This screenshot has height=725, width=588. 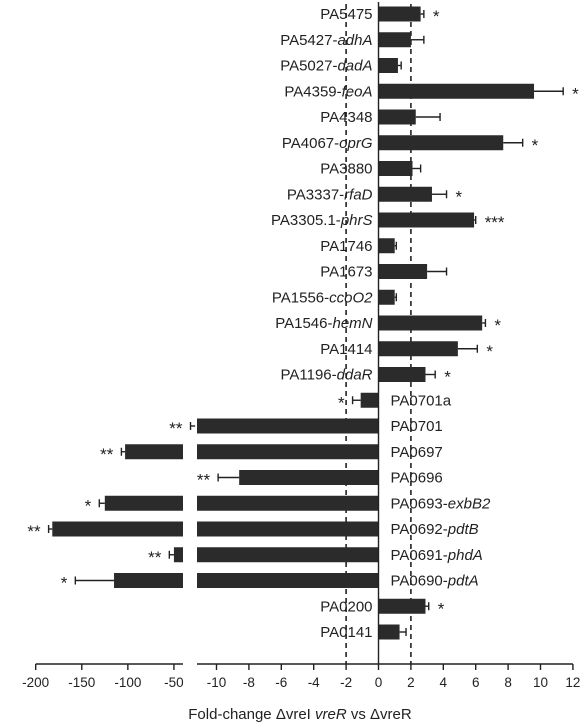 I want to click on significance-PA4359: *, so click(x=575, y=93).